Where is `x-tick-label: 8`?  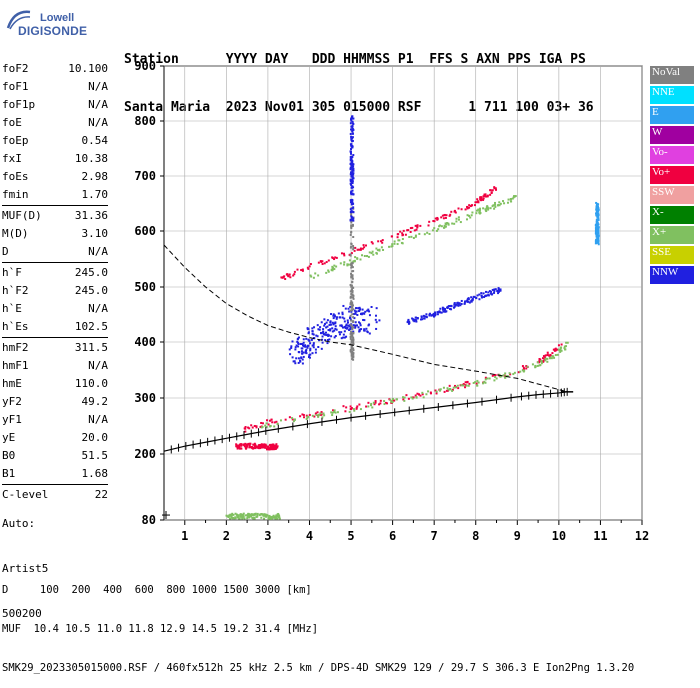
x-tick-label: 8 is located at coordinates (475, 536).